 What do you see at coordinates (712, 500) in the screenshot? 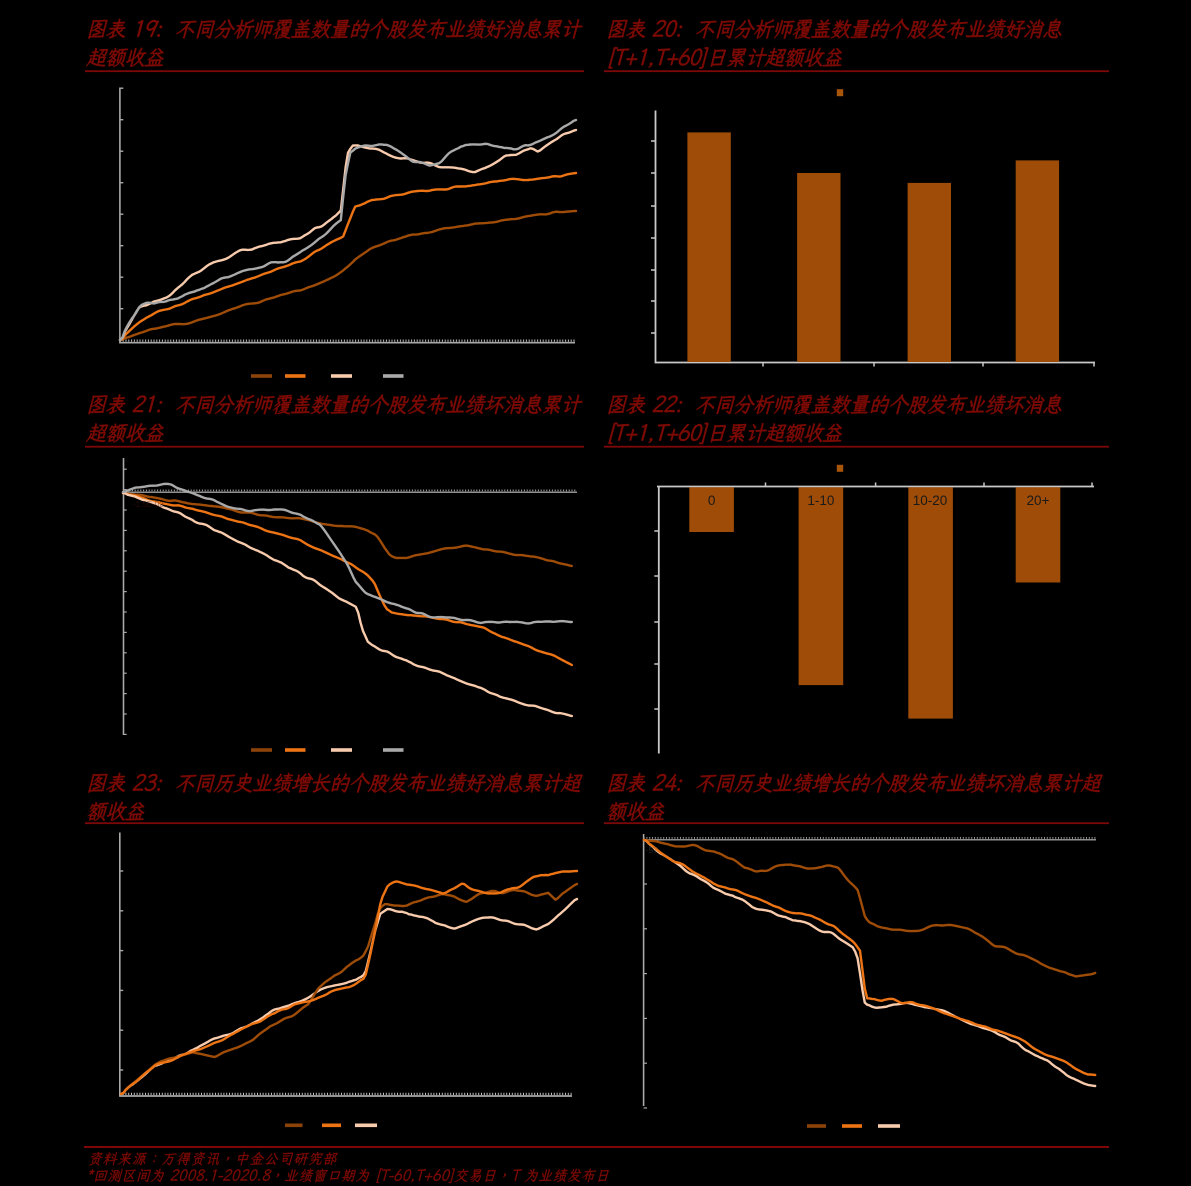
I see `svg-text: 0` at bounding box center [712, 500].